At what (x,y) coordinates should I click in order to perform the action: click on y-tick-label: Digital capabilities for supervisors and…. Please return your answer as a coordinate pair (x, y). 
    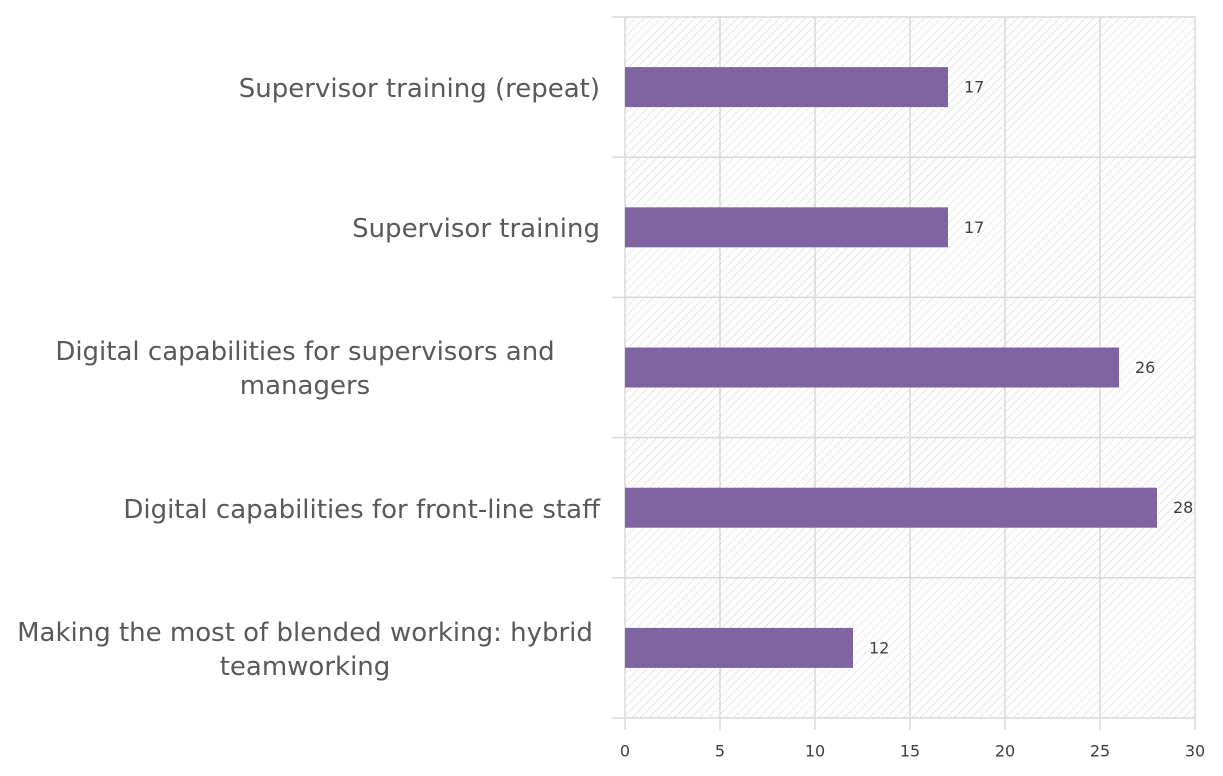
    Looking at the image, I should click on (305, 369).